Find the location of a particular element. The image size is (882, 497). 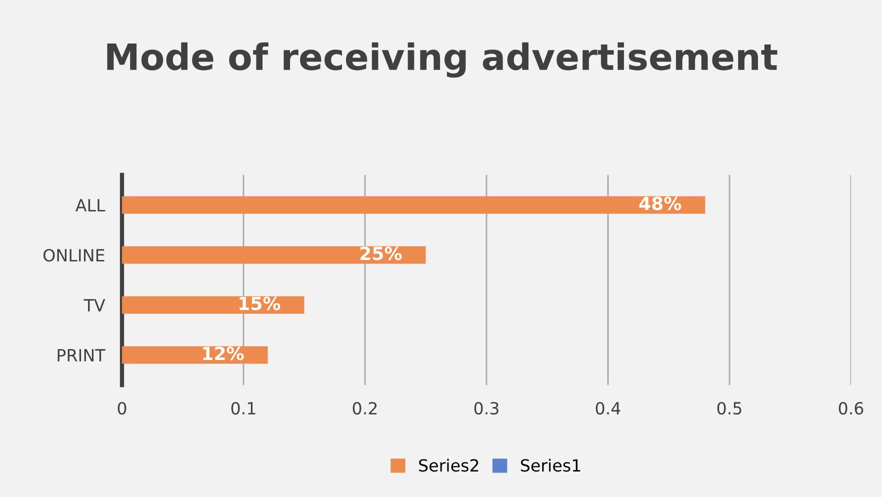

x-tick-label: 0.6 is located at coordinates (851, 408).